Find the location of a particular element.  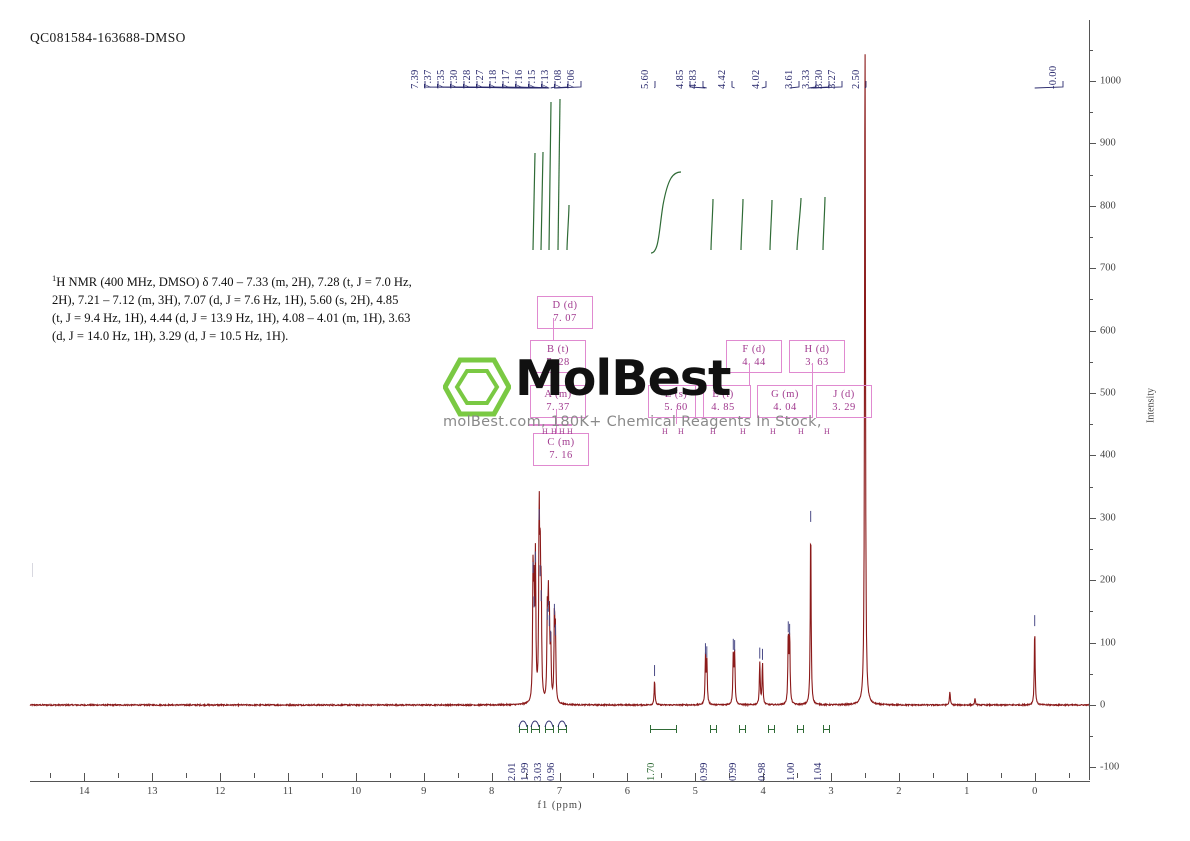

x-axis-tick-label: 13 is located at coordinates (152, 791).